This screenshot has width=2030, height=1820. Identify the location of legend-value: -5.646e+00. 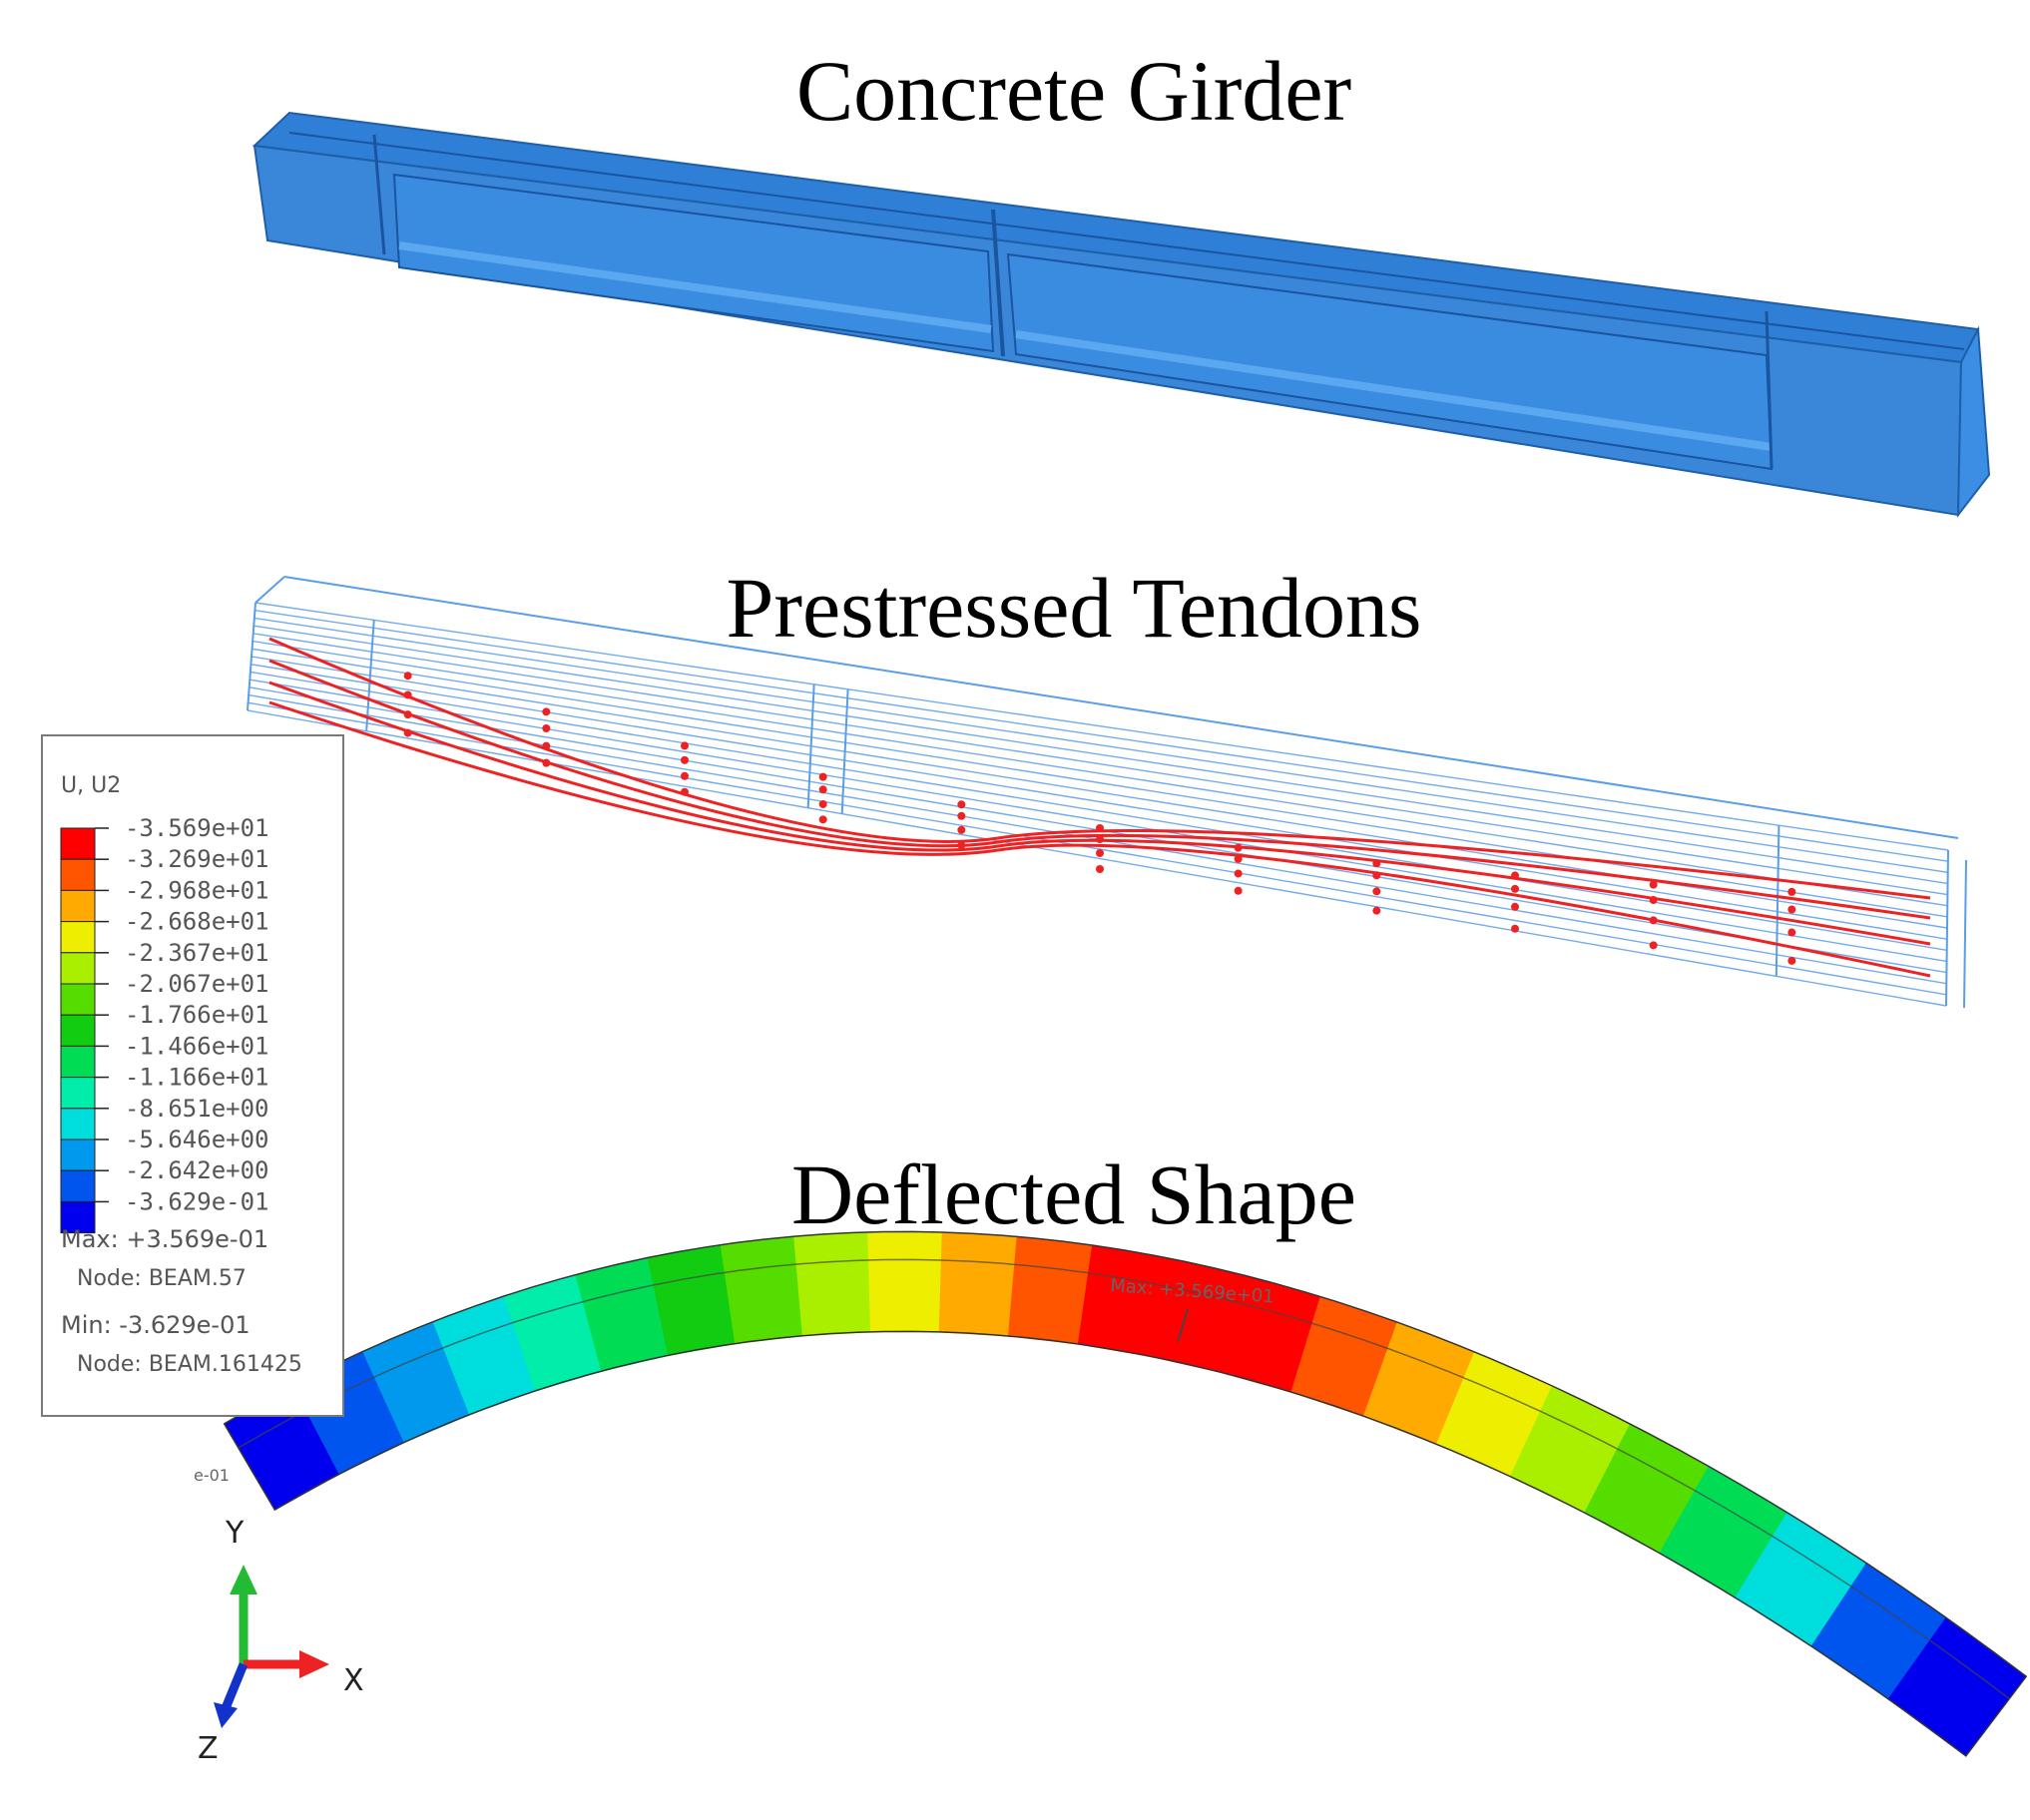
(197, 1139).